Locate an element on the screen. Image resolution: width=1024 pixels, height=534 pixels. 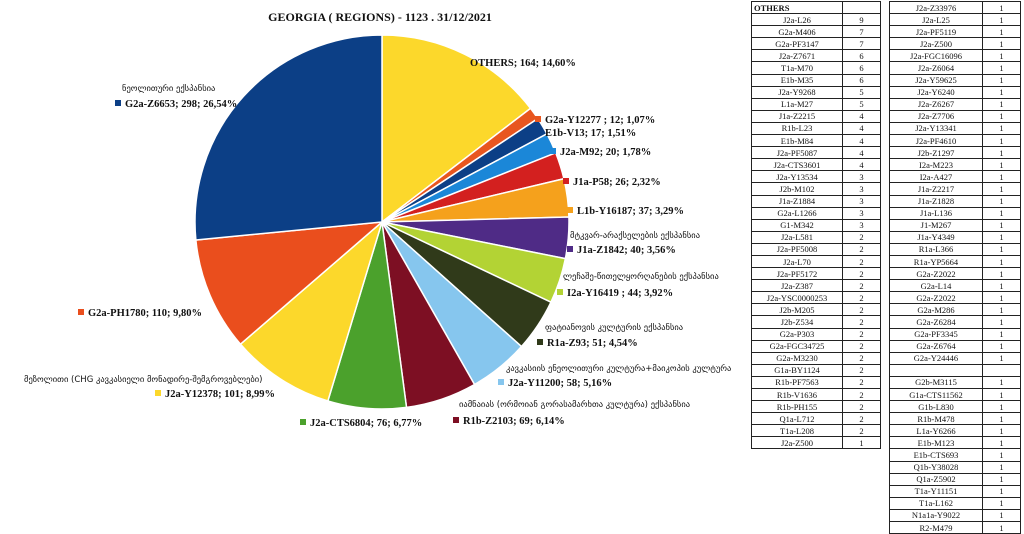
pie-slice-g2a-z6653 is located at coordinates (288, 137).